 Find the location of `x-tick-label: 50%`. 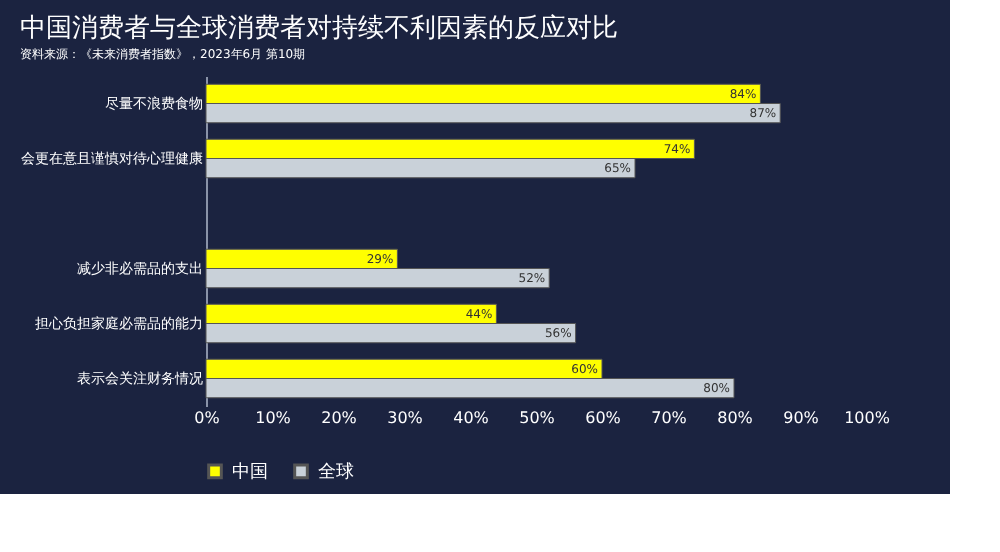

x-tick-label: 50% is located at coordinates (537, 418).